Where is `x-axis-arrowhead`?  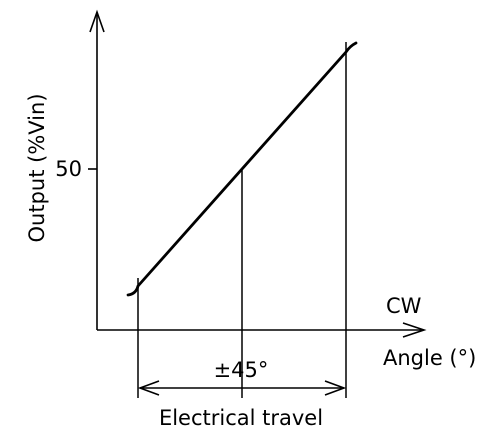 x-axis-arrowhead is located at coordinates (414, 330).